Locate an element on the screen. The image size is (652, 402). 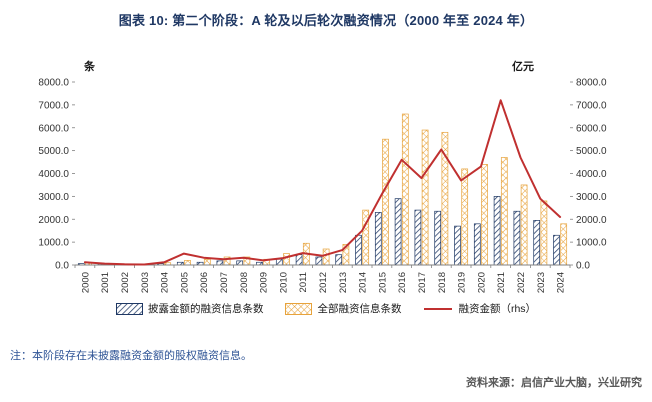
footnote: 注：本阶段存在未披露融资金额的股权融资信息。 is located at coordinates (131, 356).